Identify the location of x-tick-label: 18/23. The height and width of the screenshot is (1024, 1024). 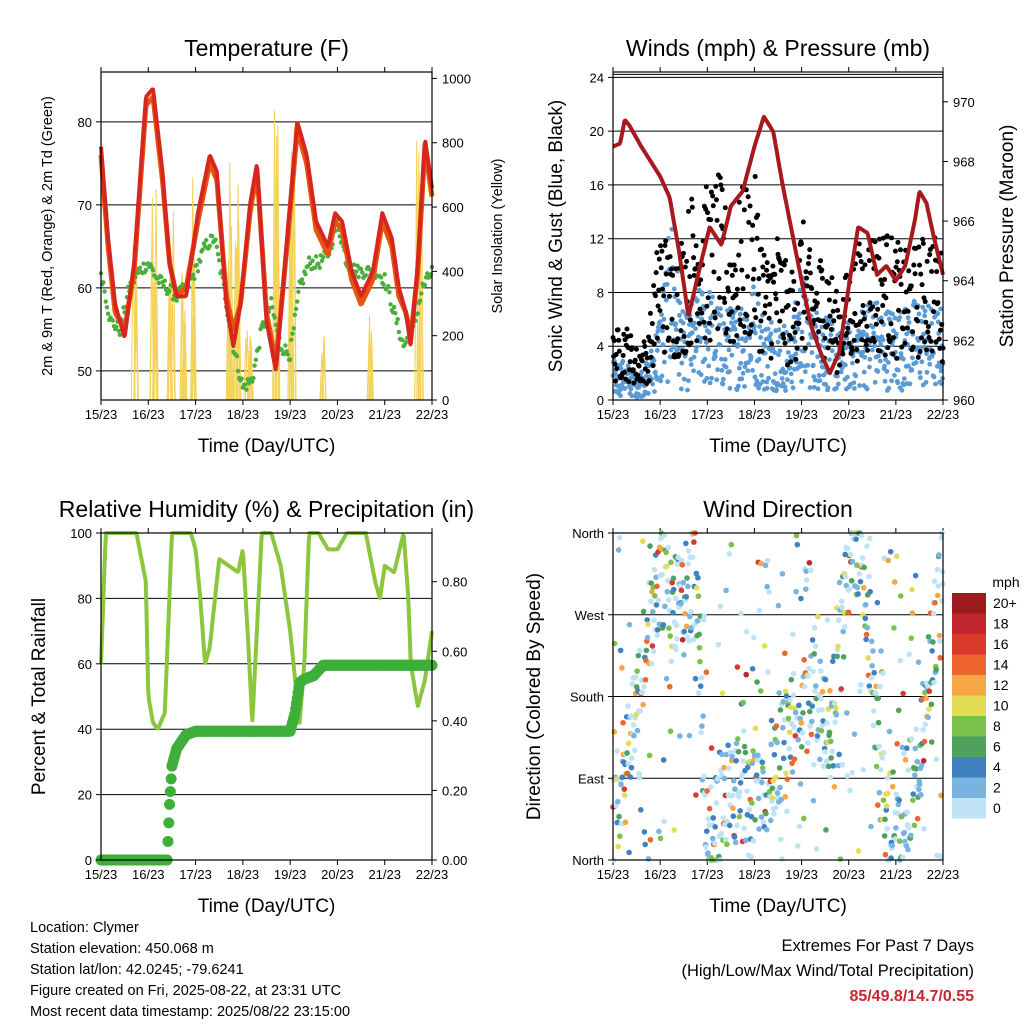
(754, 414).